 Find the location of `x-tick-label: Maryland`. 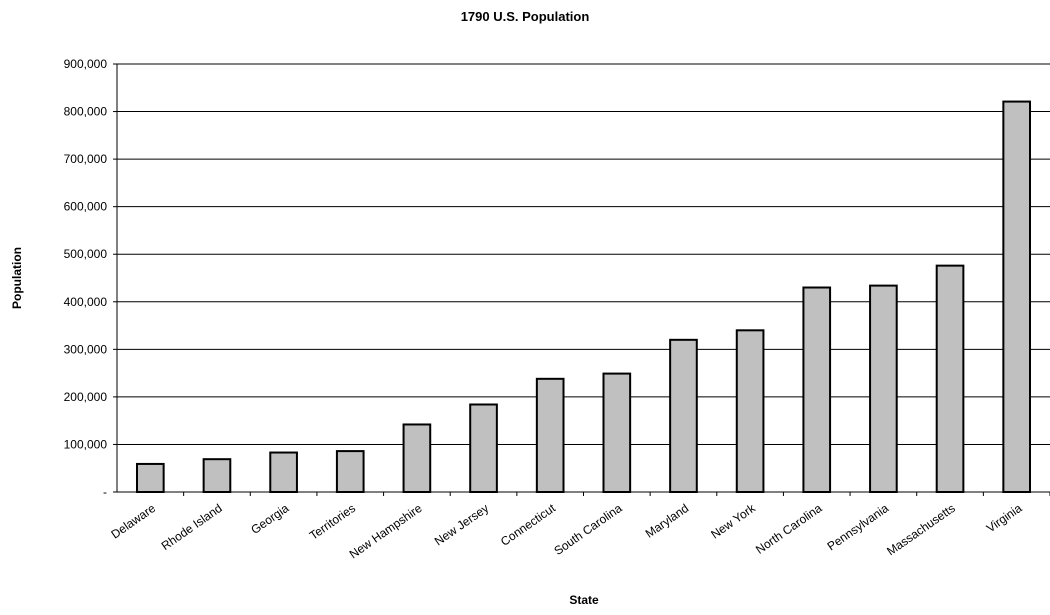

x-tick-label: Maryland is located at coordinates (667, 521).